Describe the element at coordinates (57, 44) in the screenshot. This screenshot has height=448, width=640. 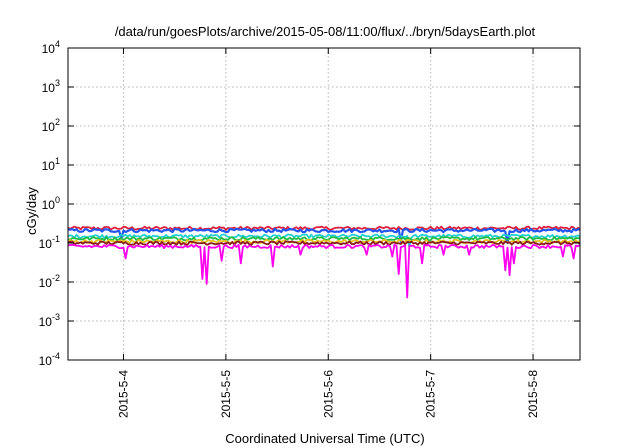
I see `y-tick-label-exponent: 4` at that location.